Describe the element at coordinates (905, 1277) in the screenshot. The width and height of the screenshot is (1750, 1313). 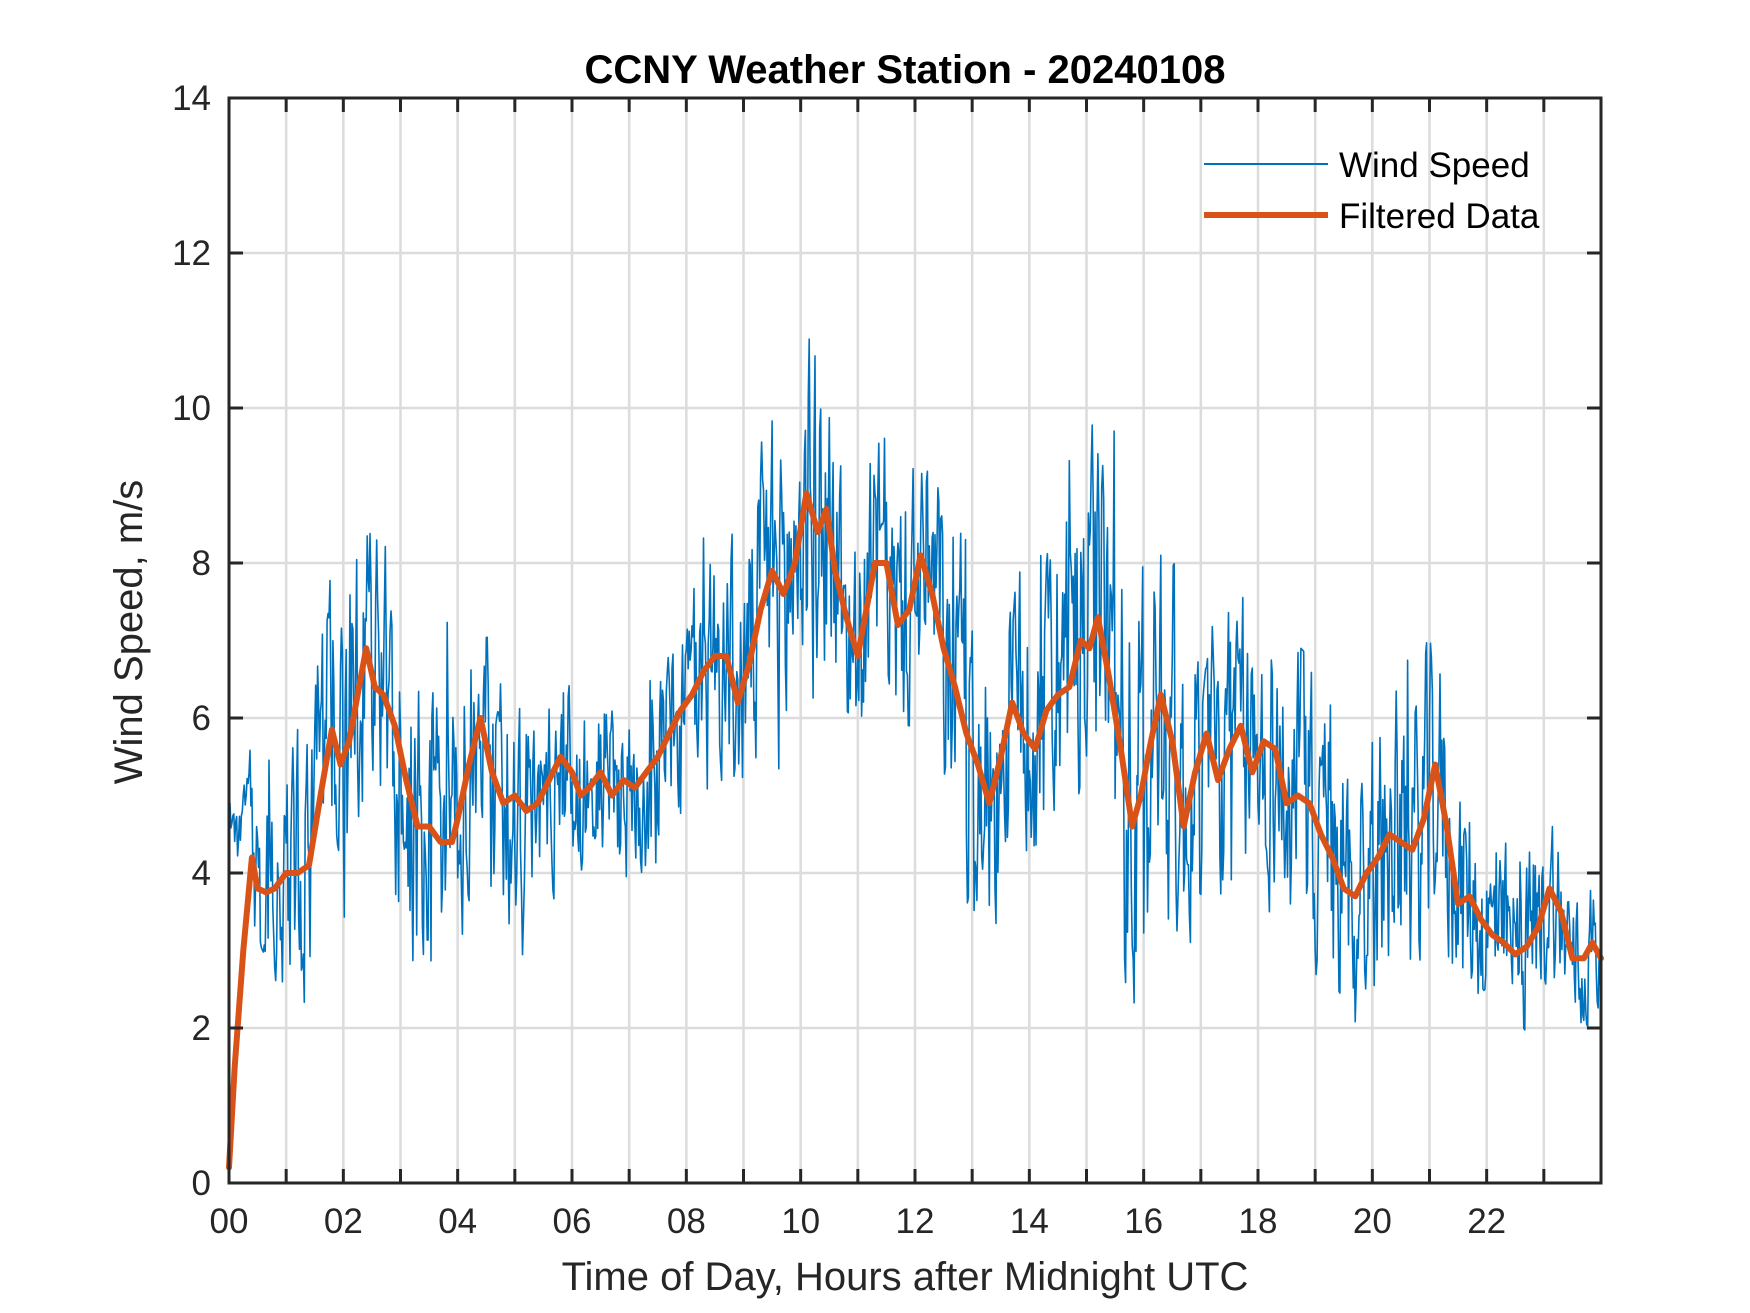
I see `x-axis-label: Time of Day, Hours after Midnight UTC` at that location.